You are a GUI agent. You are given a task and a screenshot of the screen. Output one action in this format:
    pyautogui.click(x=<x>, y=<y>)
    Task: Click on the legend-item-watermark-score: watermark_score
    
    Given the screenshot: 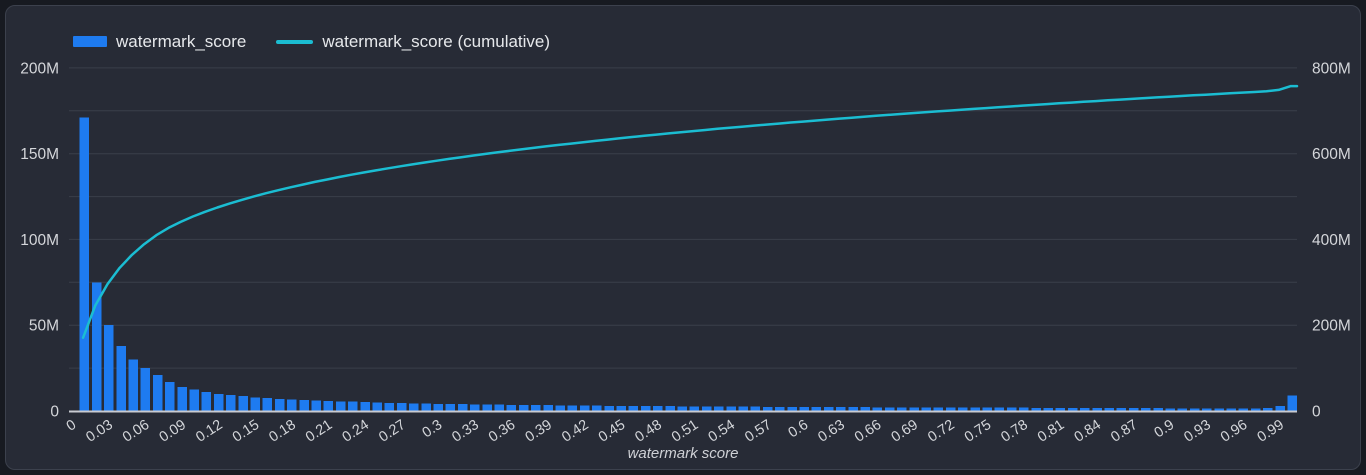 What is the action you would take?
    pyautogui.click(x=159, y=41)
    